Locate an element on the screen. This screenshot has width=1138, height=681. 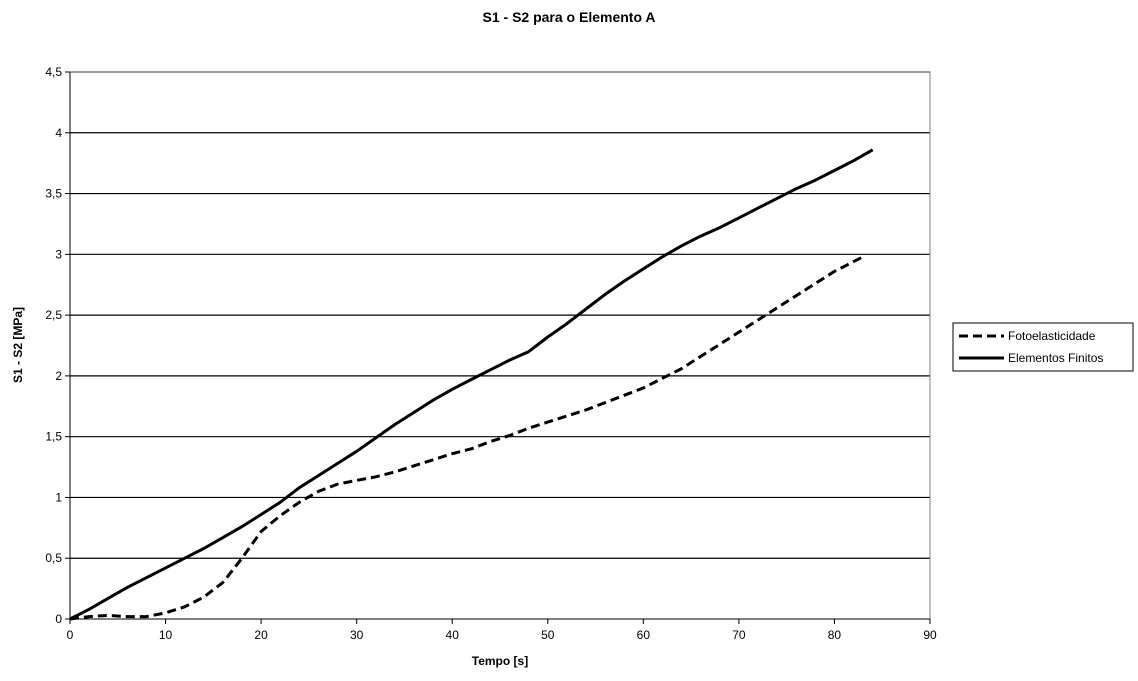
y-tick-label: 4,5 is located at coordinates (53, 72).